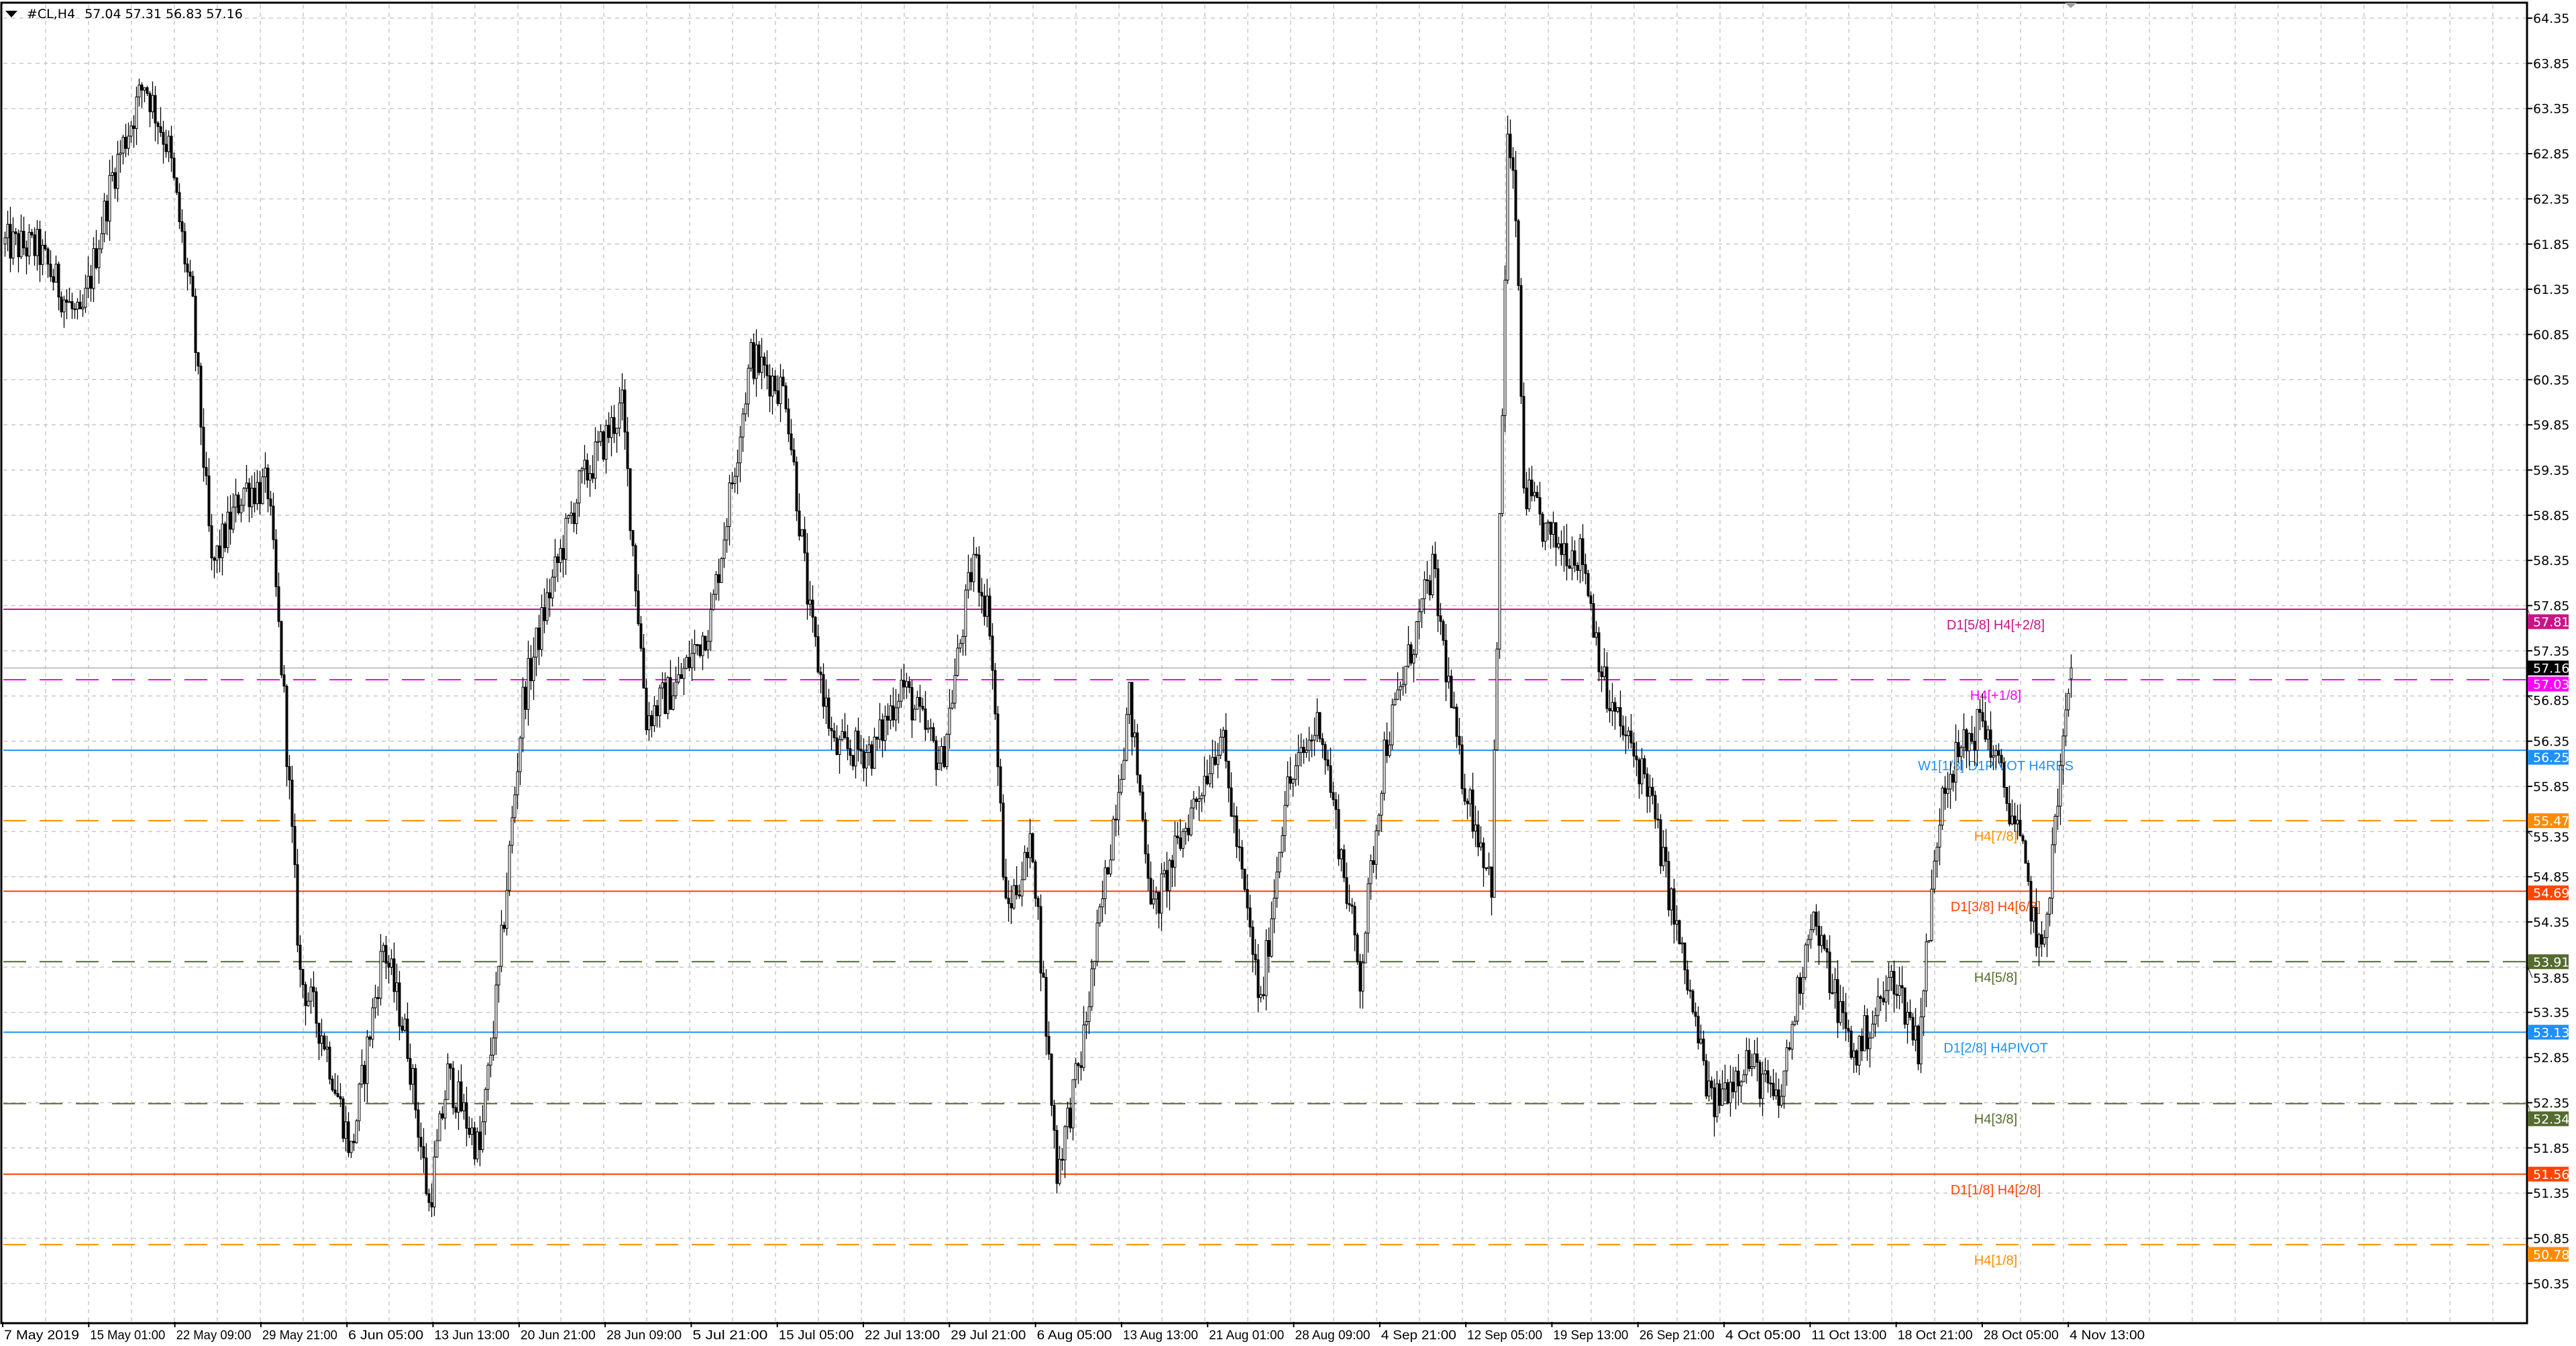 The image size is (2576, 1346). What do you see at coordinates (2551, 878) in the screenshot?
I see `y-tick-label: 54.85` at bounding box center [2551, 878].